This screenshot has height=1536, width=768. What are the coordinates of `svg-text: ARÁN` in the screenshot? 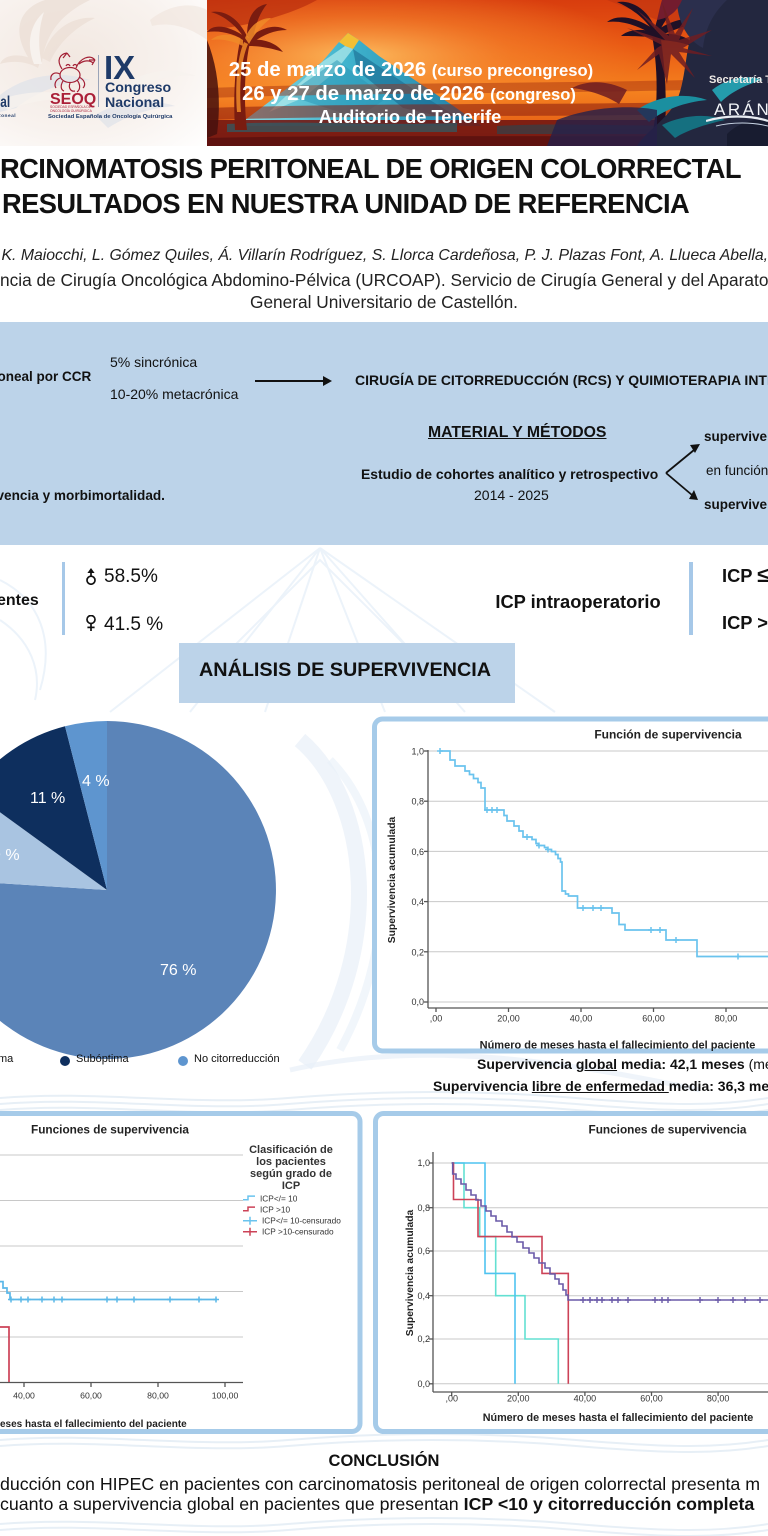 It's located at (741, 109).